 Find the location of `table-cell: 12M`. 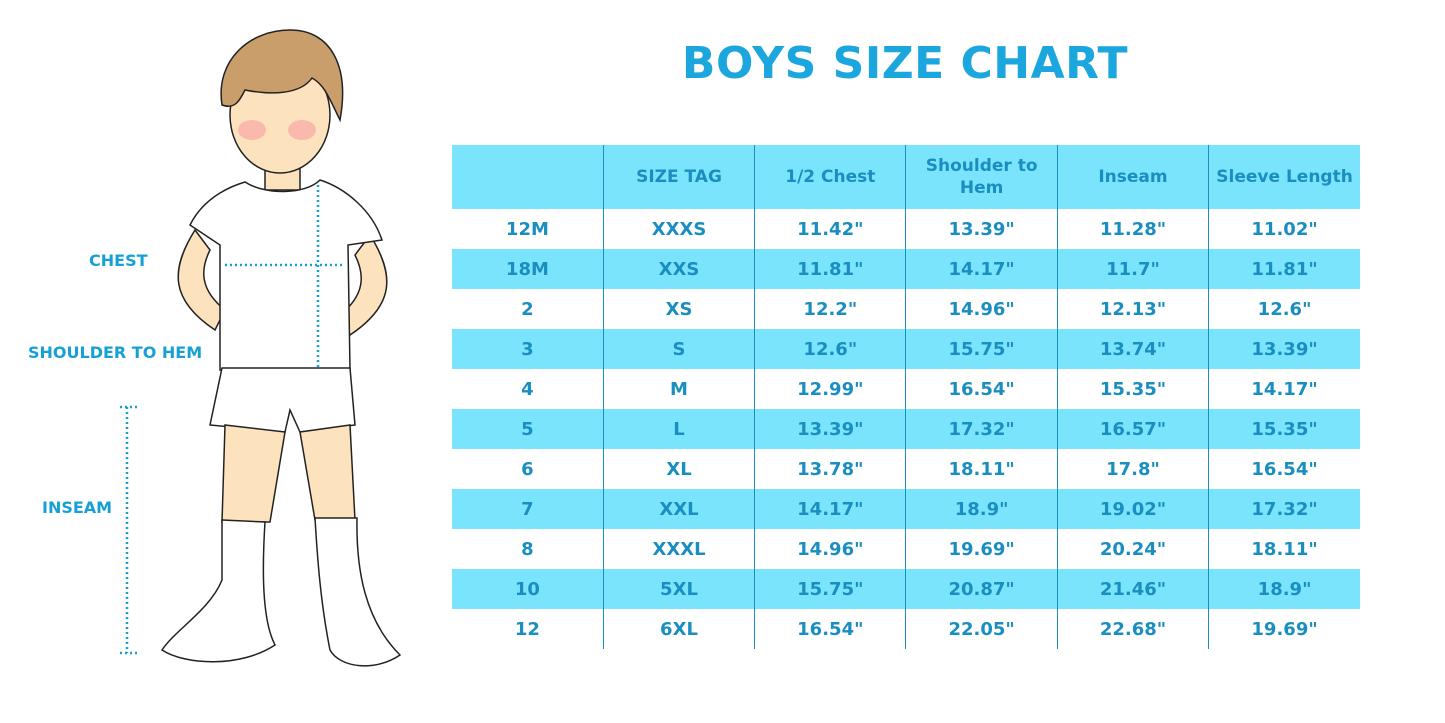

table-cell: 12M is located at coordinates (527, 229).